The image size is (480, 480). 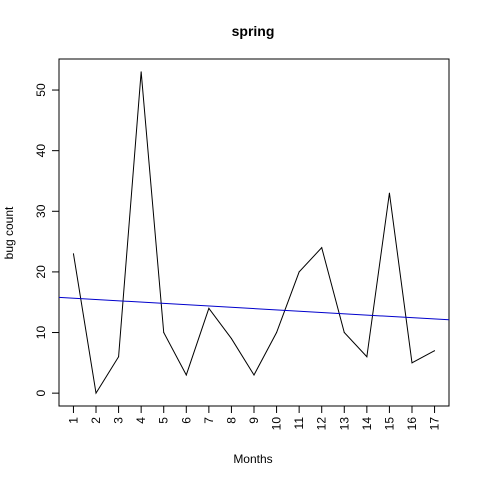 What do you see at coordinates (41, 272) in the screenshot?
I see `y-tick-label: 20` at bounding box center [41, 272].